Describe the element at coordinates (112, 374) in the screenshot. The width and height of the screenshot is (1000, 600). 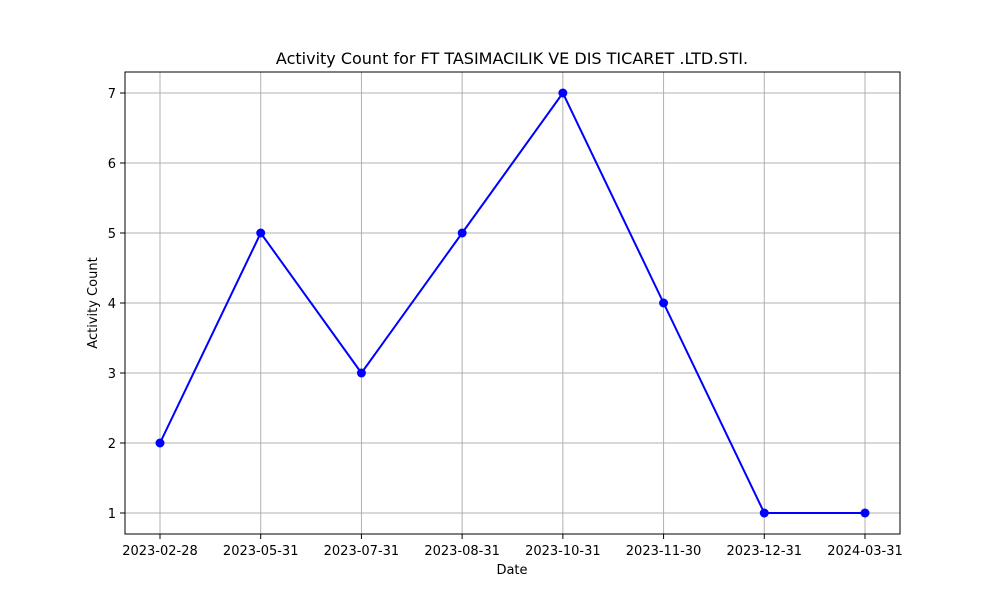
I see `y-tick-label: 3` at that location.